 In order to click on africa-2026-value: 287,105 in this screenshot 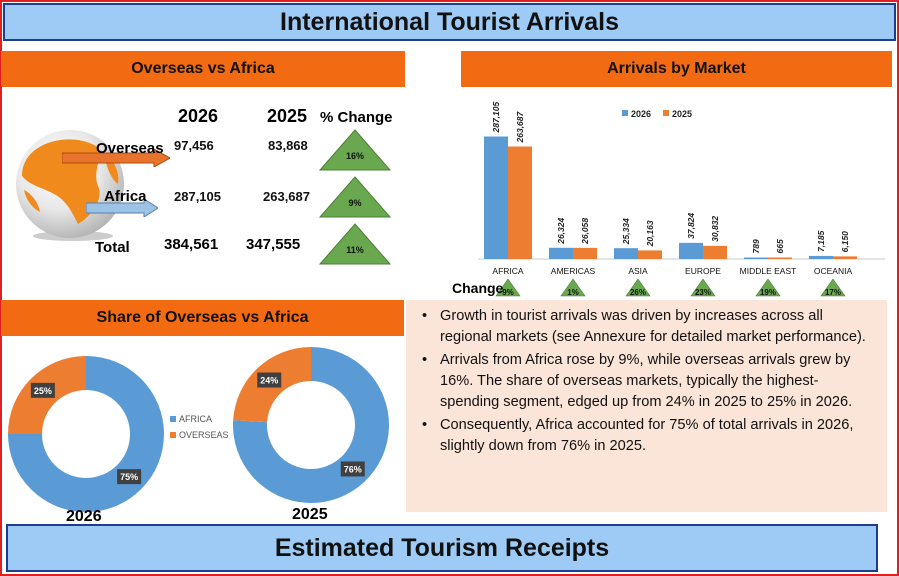, I will do `click(197, 196)`.